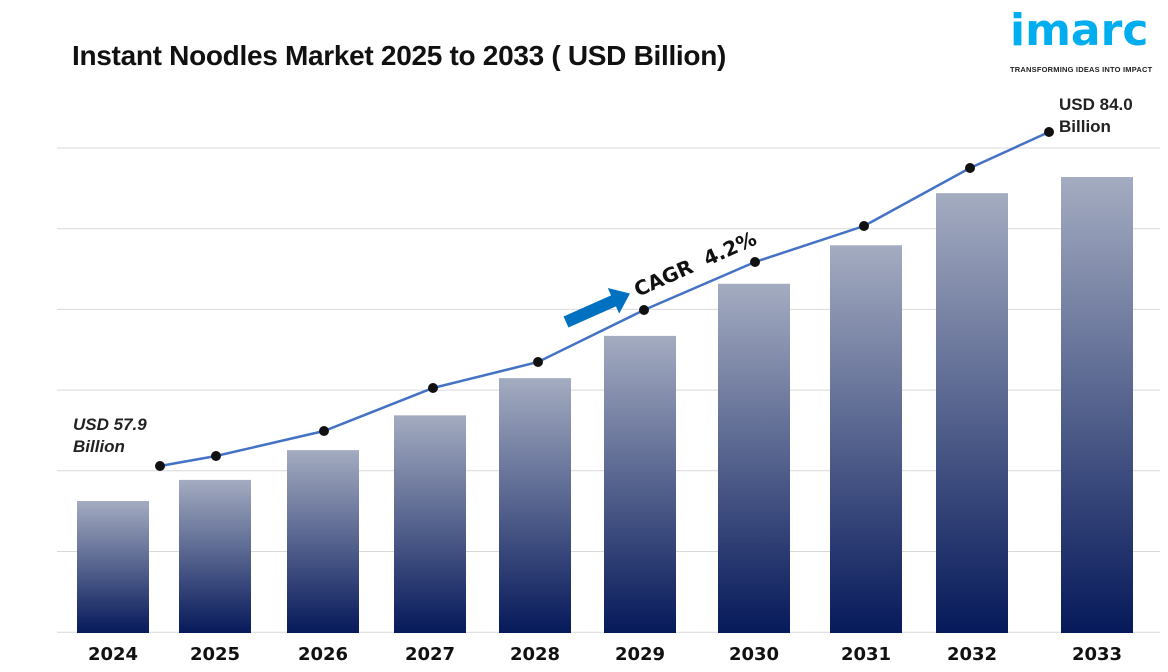  Describe the element at coordinates (754, 458) in the screenshot. I see `bar-2030` at that location.